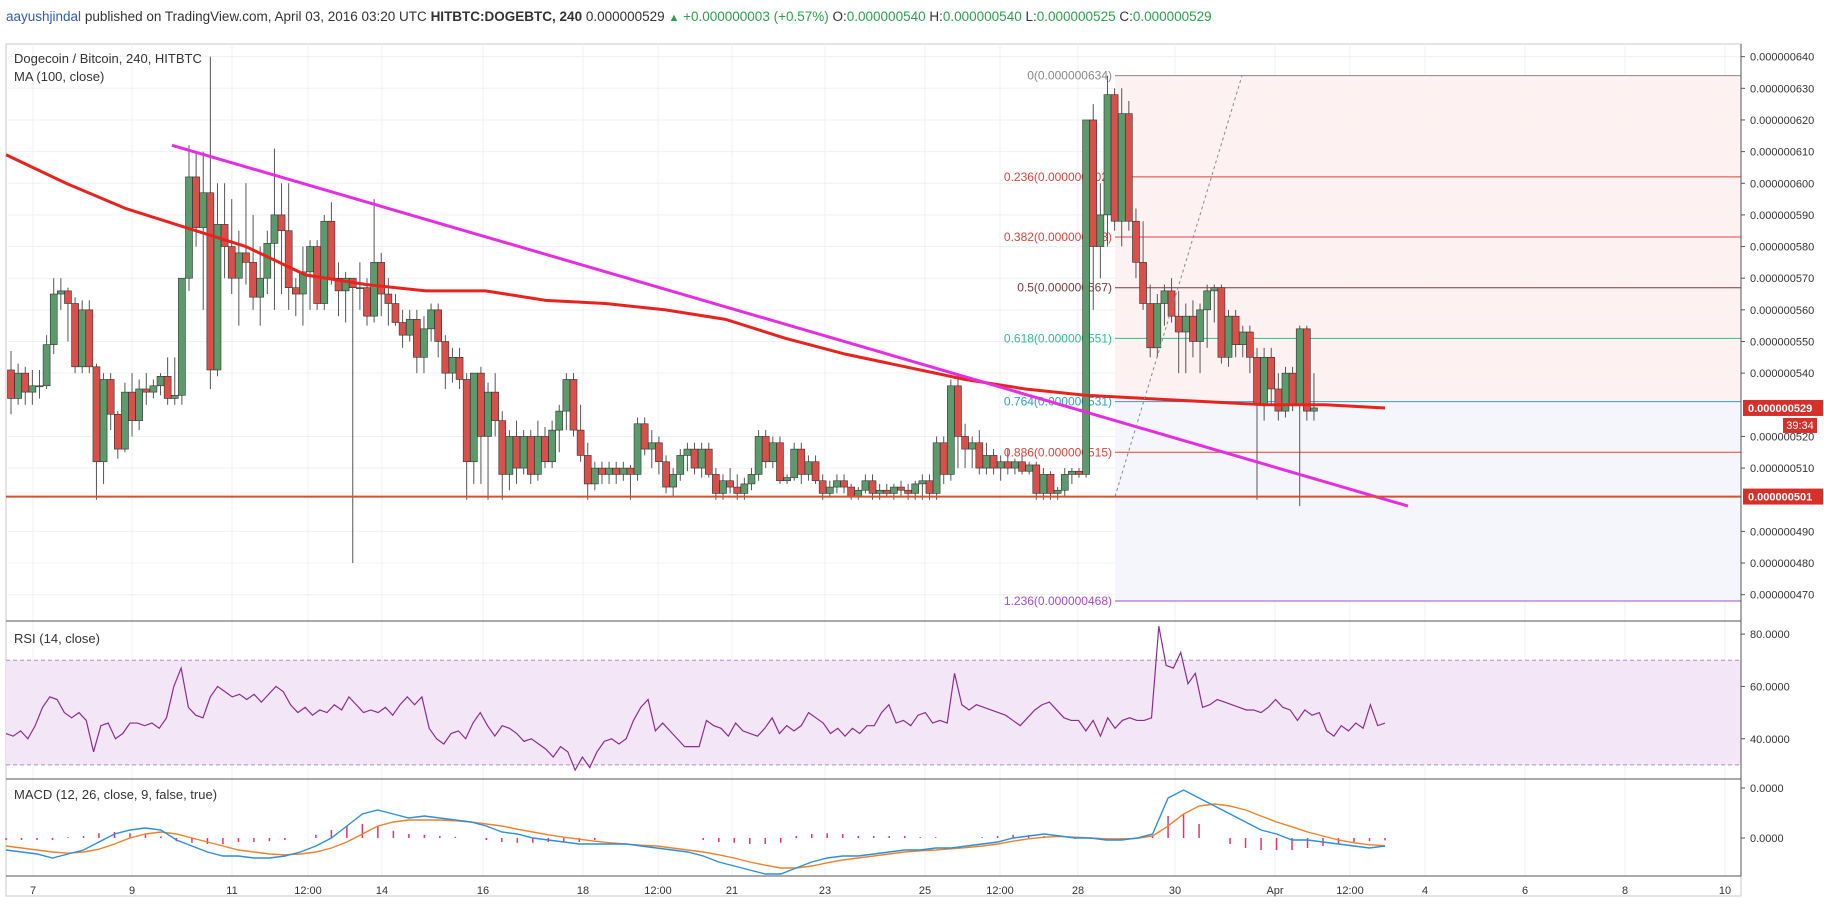  What do you see at coordinates (1428, 501) in the screenshot?
I see `fib-zone-lower` at bounding box center [1428, 501].